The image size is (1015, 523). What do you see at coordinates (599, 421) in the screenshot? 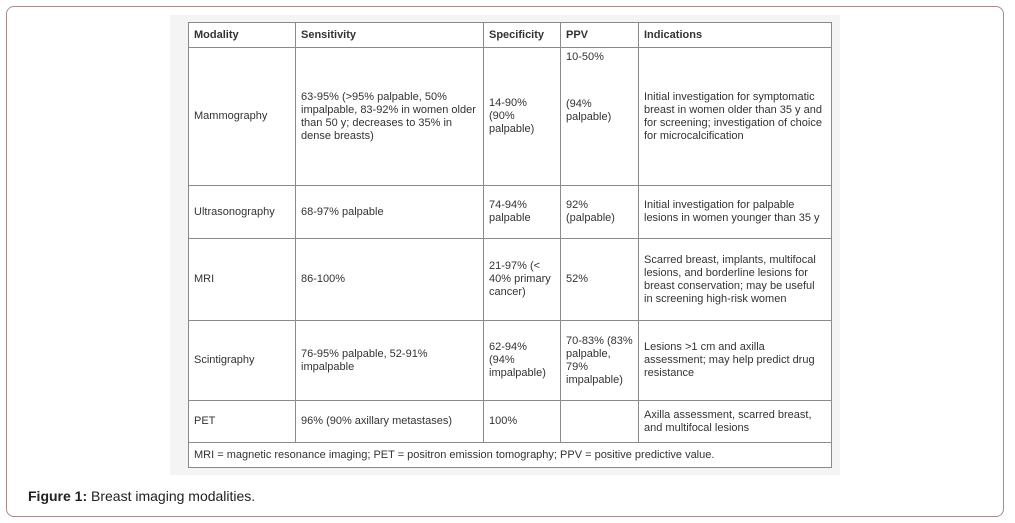
I see `table-cell` at bounding box center [599, 421].